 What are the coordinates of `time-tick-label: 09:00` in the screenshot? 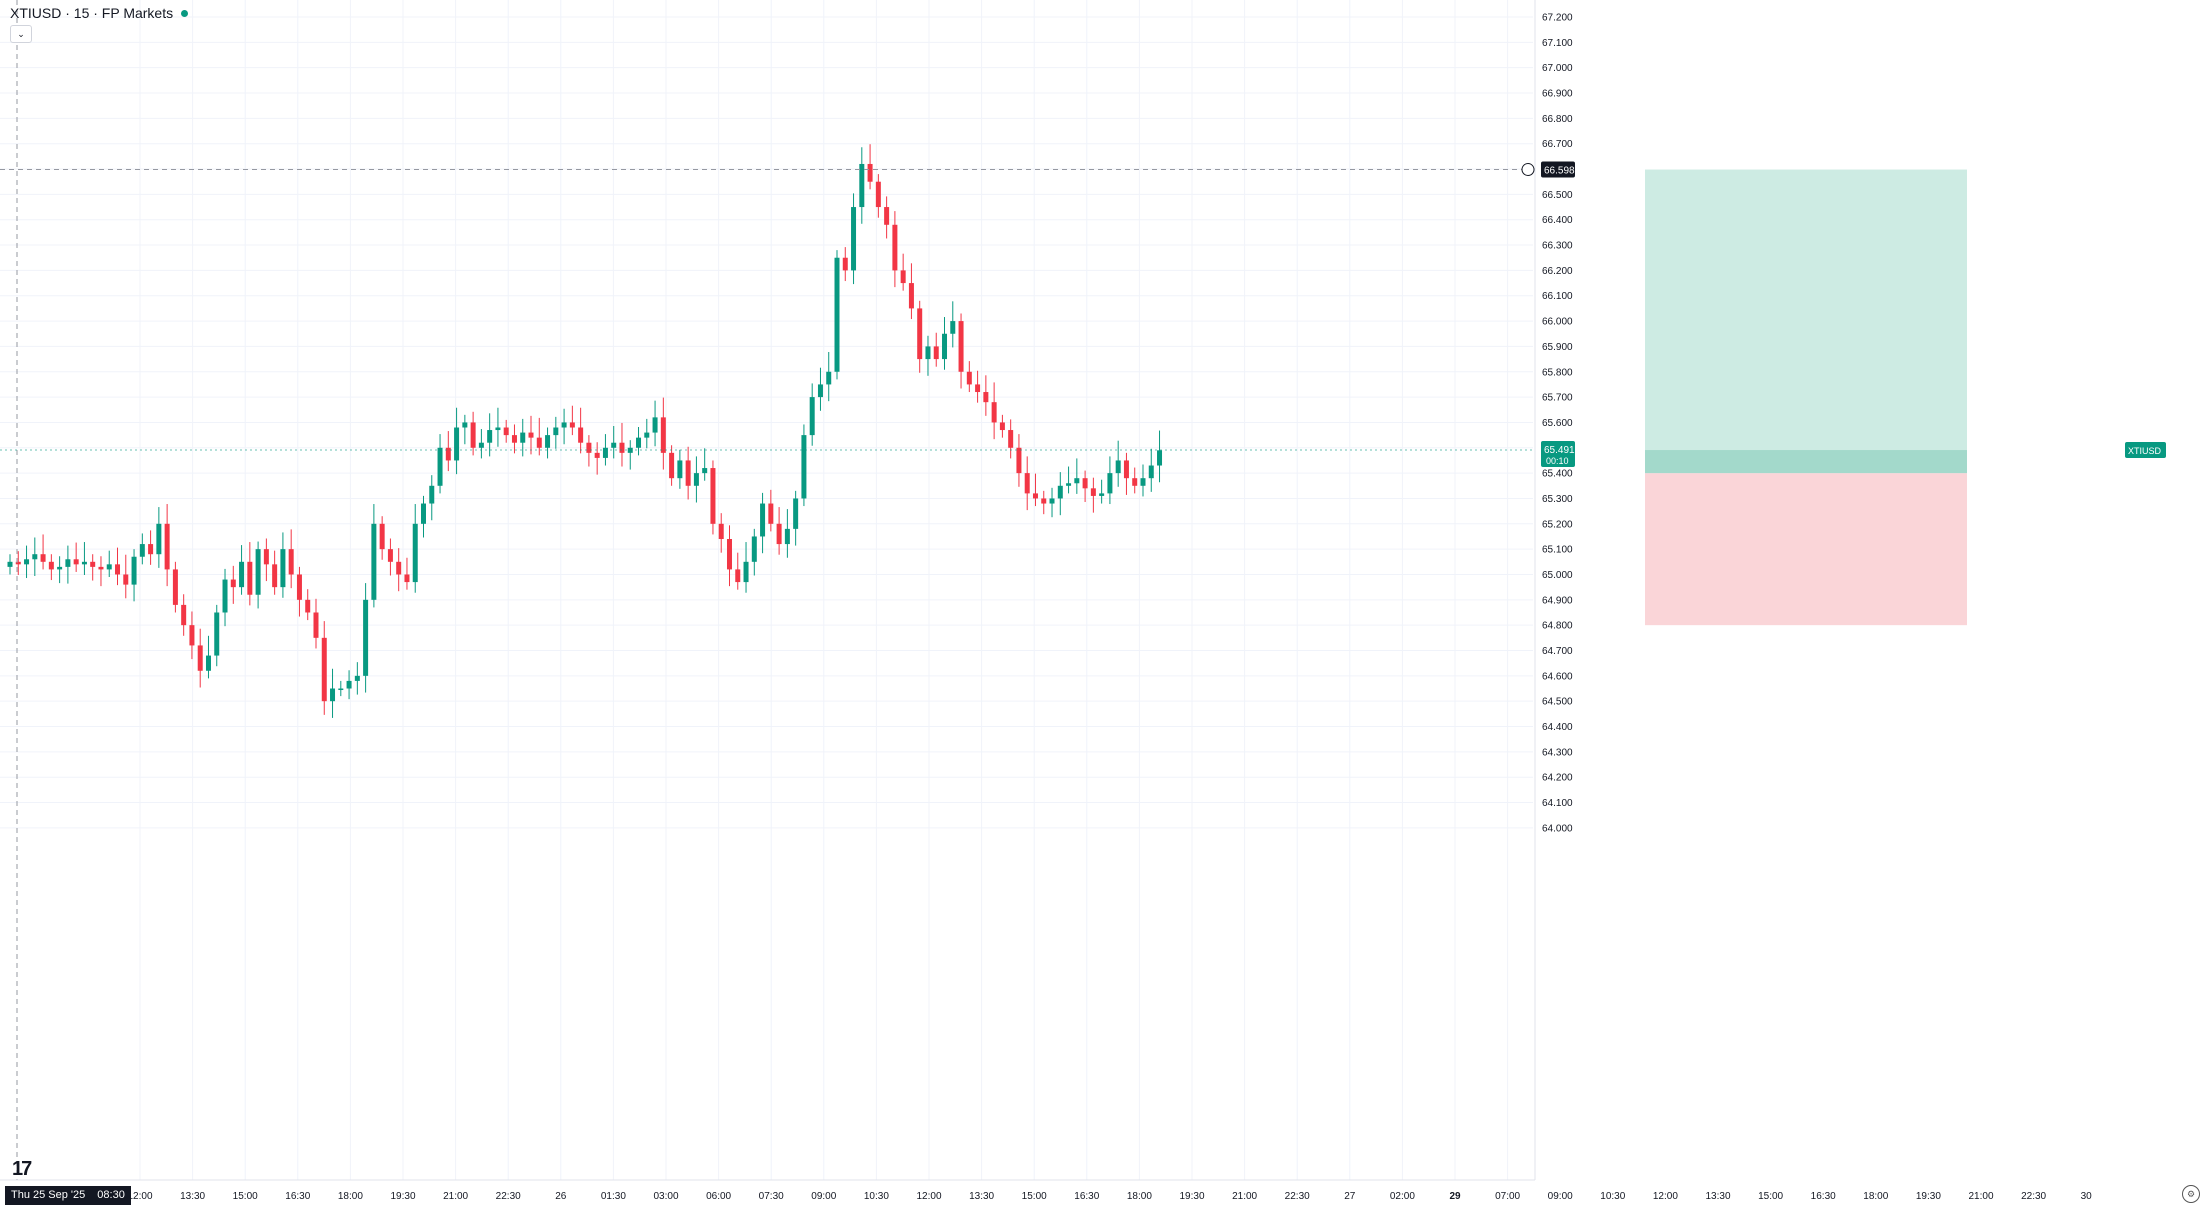 It's located at (823, 1196).